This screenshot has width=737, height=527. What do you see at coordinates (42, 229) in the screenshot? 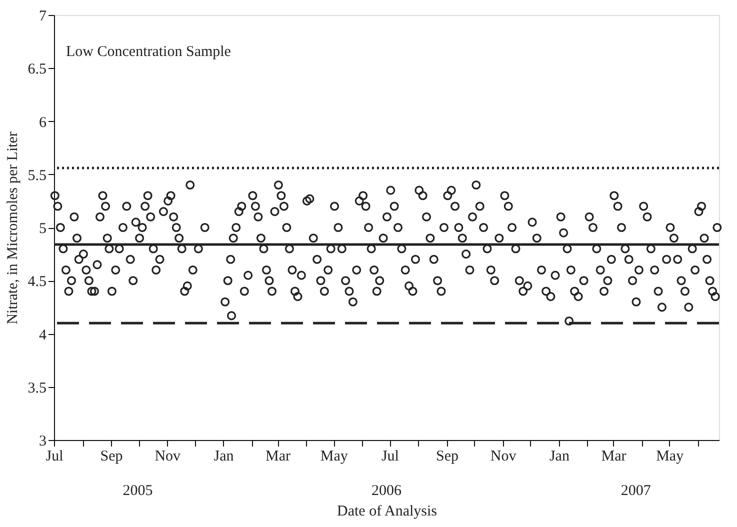
I see `y-tick-label: 5` at bounding box center [42, 229].